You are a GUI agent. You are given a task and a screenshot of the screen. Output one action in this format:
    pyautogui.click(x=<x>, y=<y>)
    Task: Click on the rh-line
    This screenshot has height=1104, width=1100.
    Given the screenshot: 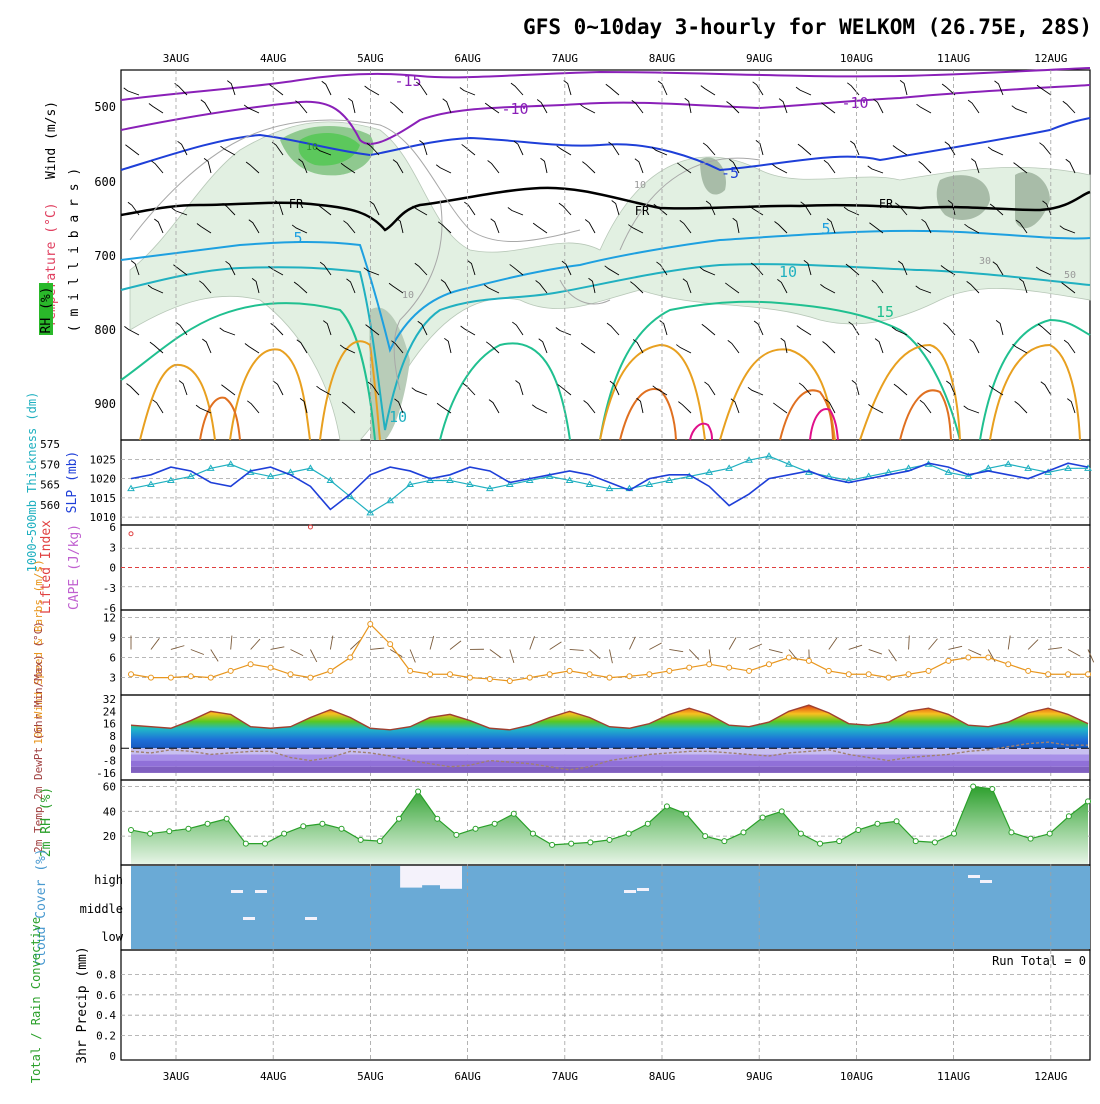 What is the action you would take?
    pyautogui.click(x=609, y=815)
    